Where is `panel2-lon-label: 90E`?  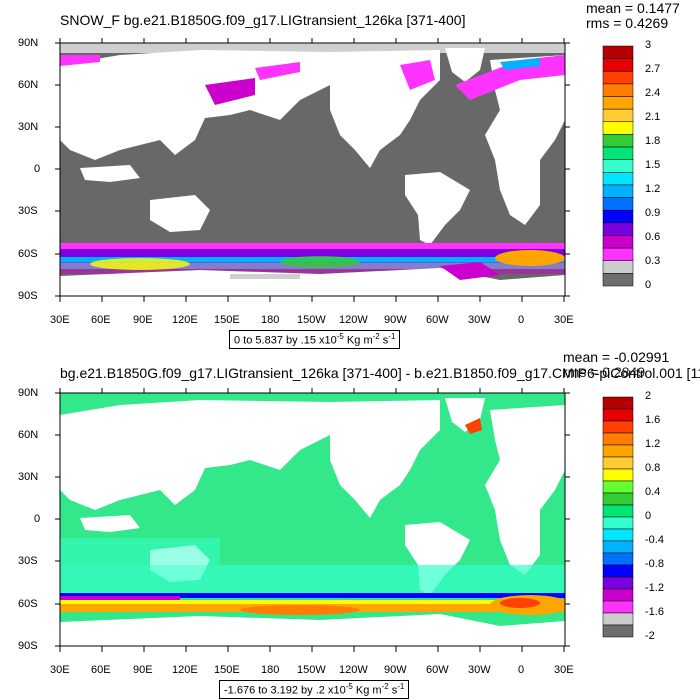
panel2-lon-label: 90E is located at coordinates (143, 670).